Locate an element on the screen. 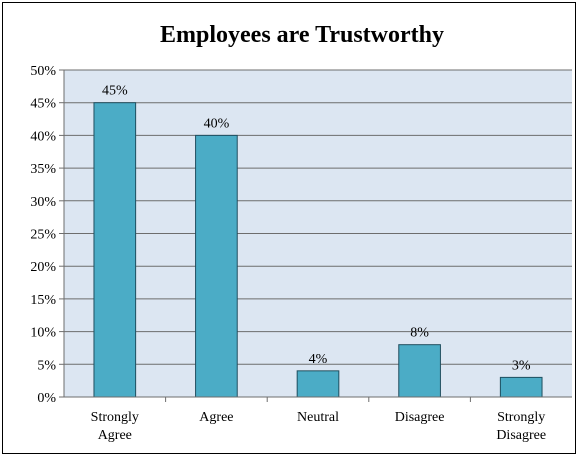 Image resolution: width=580 pixels, height=454 pixels. y-tick-label: 15% is located at coordinates (43, 300).